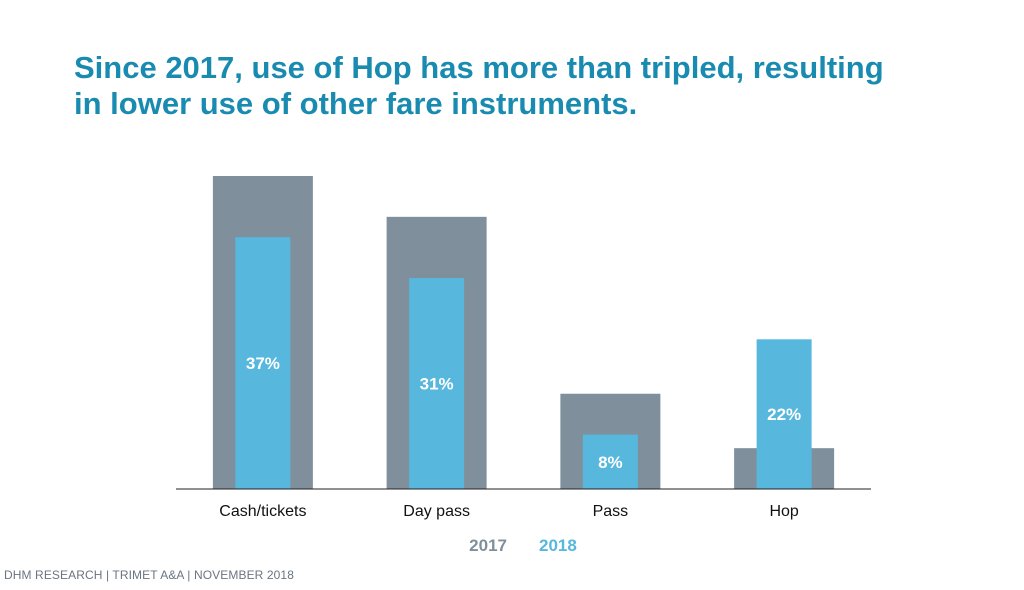 This screenshot has width=1024, height=590. I want to click on data-label-2018-0: 37%, so click(263, 363).